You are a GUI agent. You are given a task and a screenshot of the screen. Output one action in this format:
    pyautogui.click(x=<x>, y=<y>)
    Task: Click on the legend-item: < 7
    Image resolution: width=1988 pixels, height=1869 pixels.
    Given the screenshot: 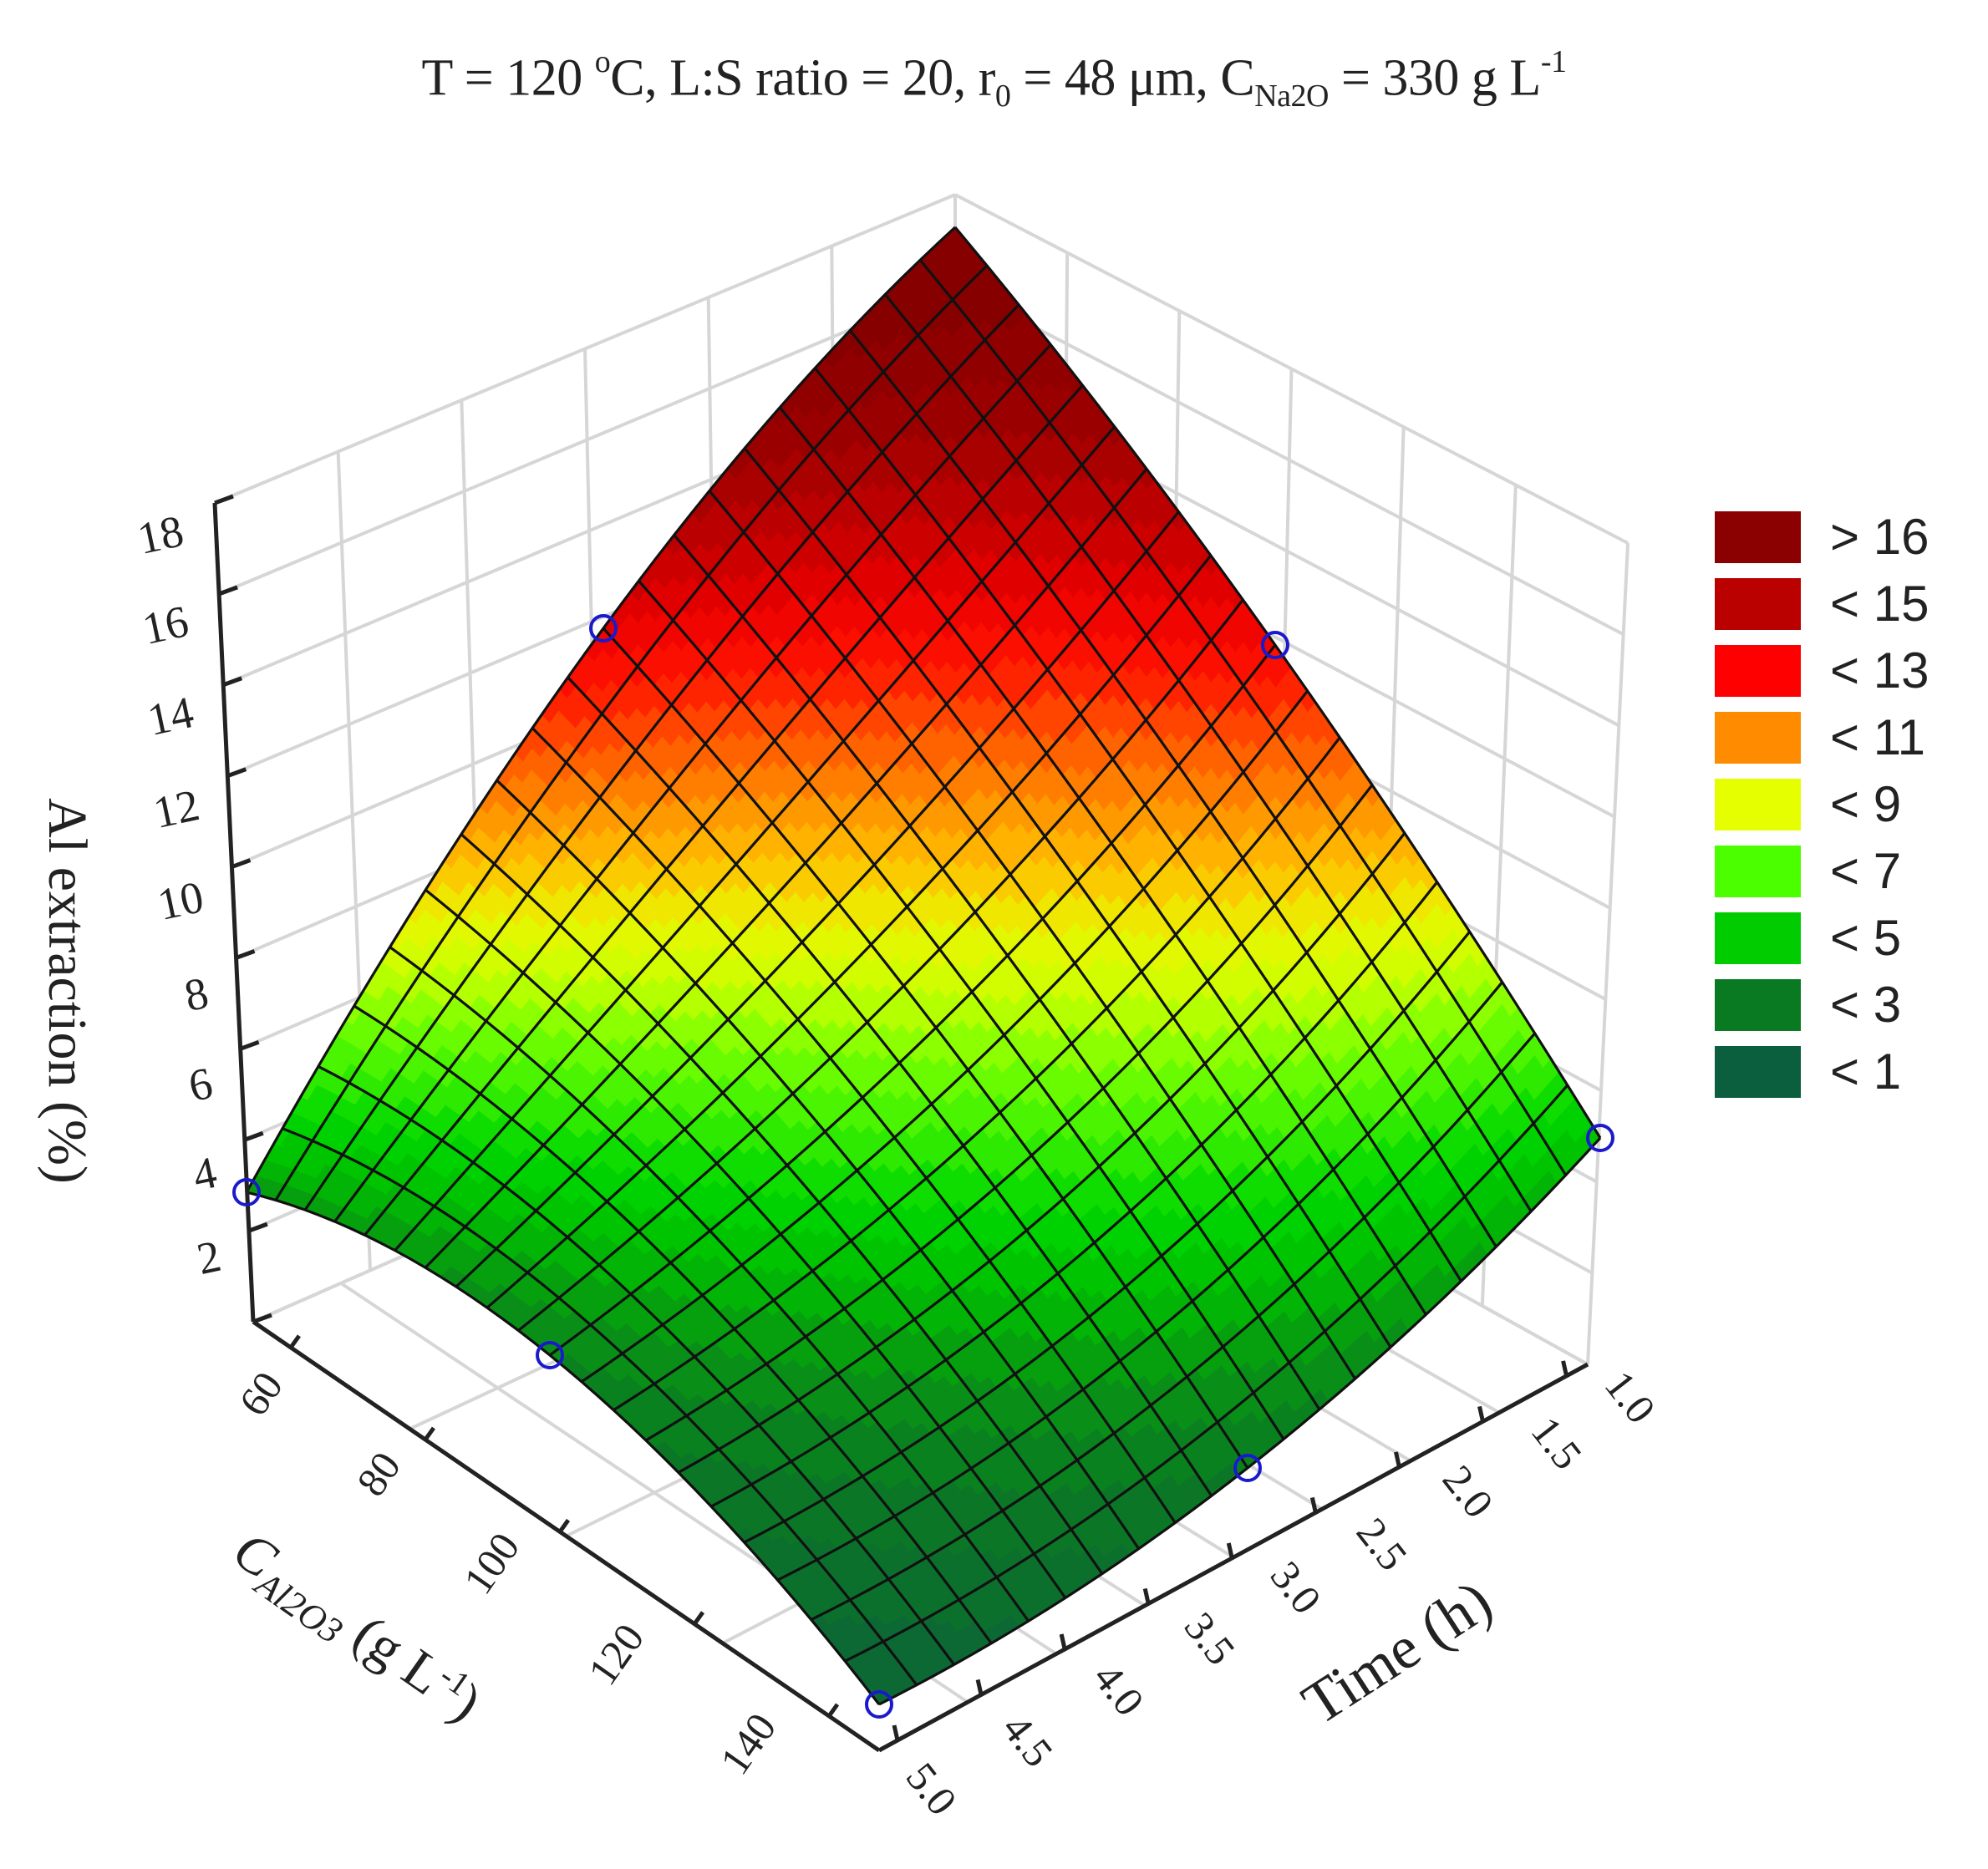 What is the action you would take?
    pyautogui.click(x=1851, y=871)
    